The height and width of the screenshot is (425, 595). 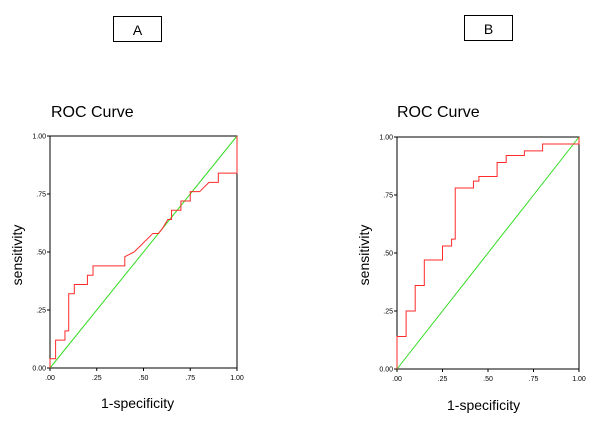 I want to click on x-axis-label-a: 1-specificity, so click(x=138, y=403).